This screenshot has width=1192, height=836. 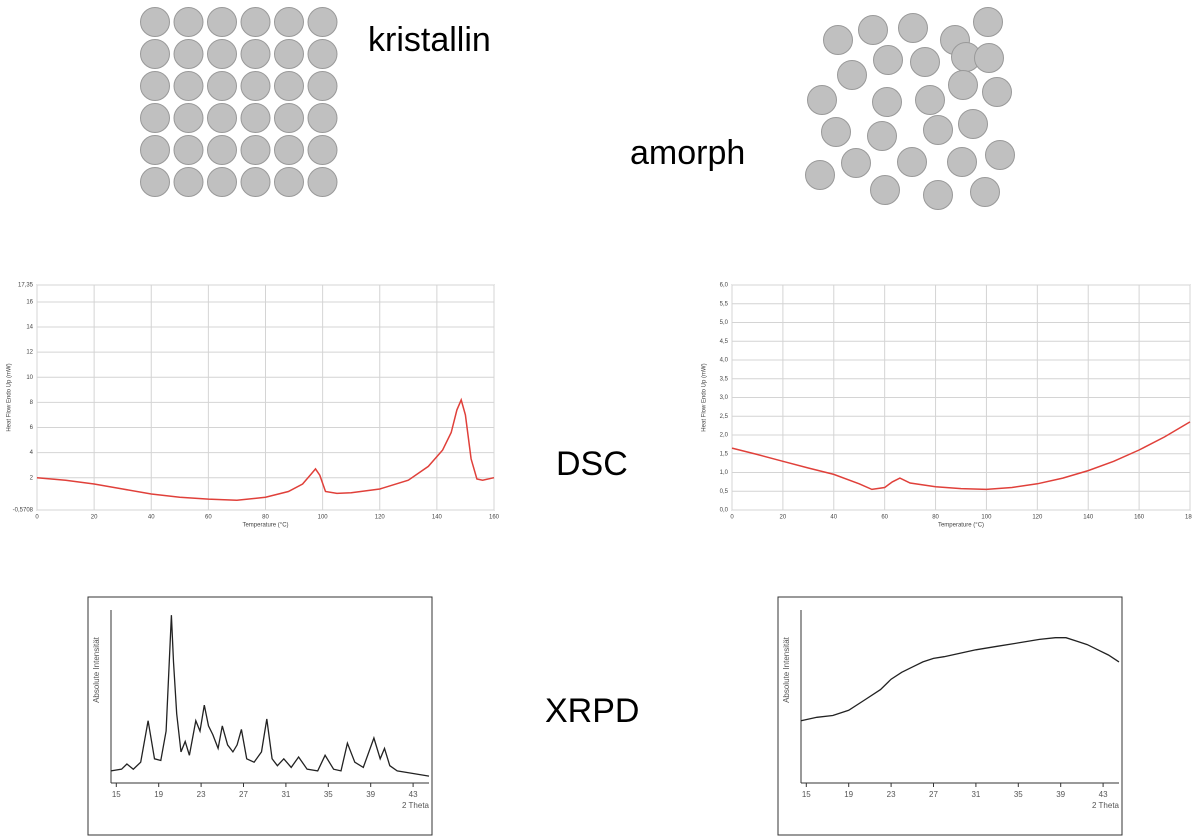 I want to click on y-axis-label: Heat Flow Endo Up (mW), so click(x=705, y=397).